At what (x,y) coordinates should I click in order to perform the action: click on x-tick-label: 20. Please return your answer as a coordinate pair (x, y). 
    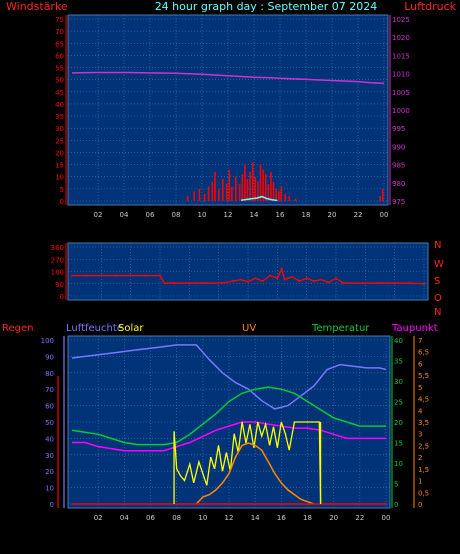
    Looking at the image, I should click on (332, 215).